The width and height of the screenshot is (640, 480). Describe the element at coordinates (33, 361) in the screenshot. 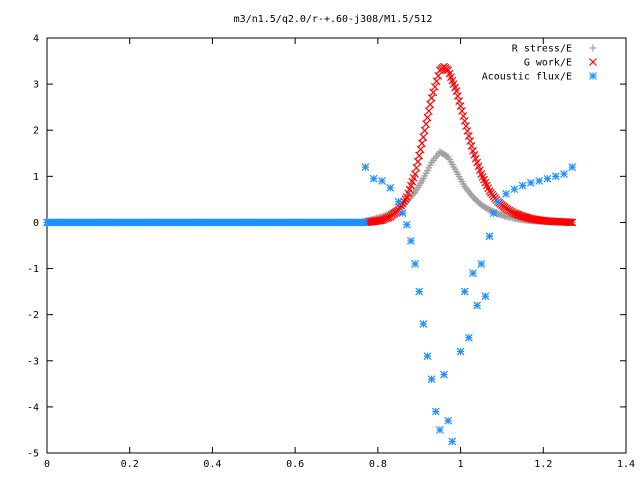

I see `y-tick-label: -3` at that location.